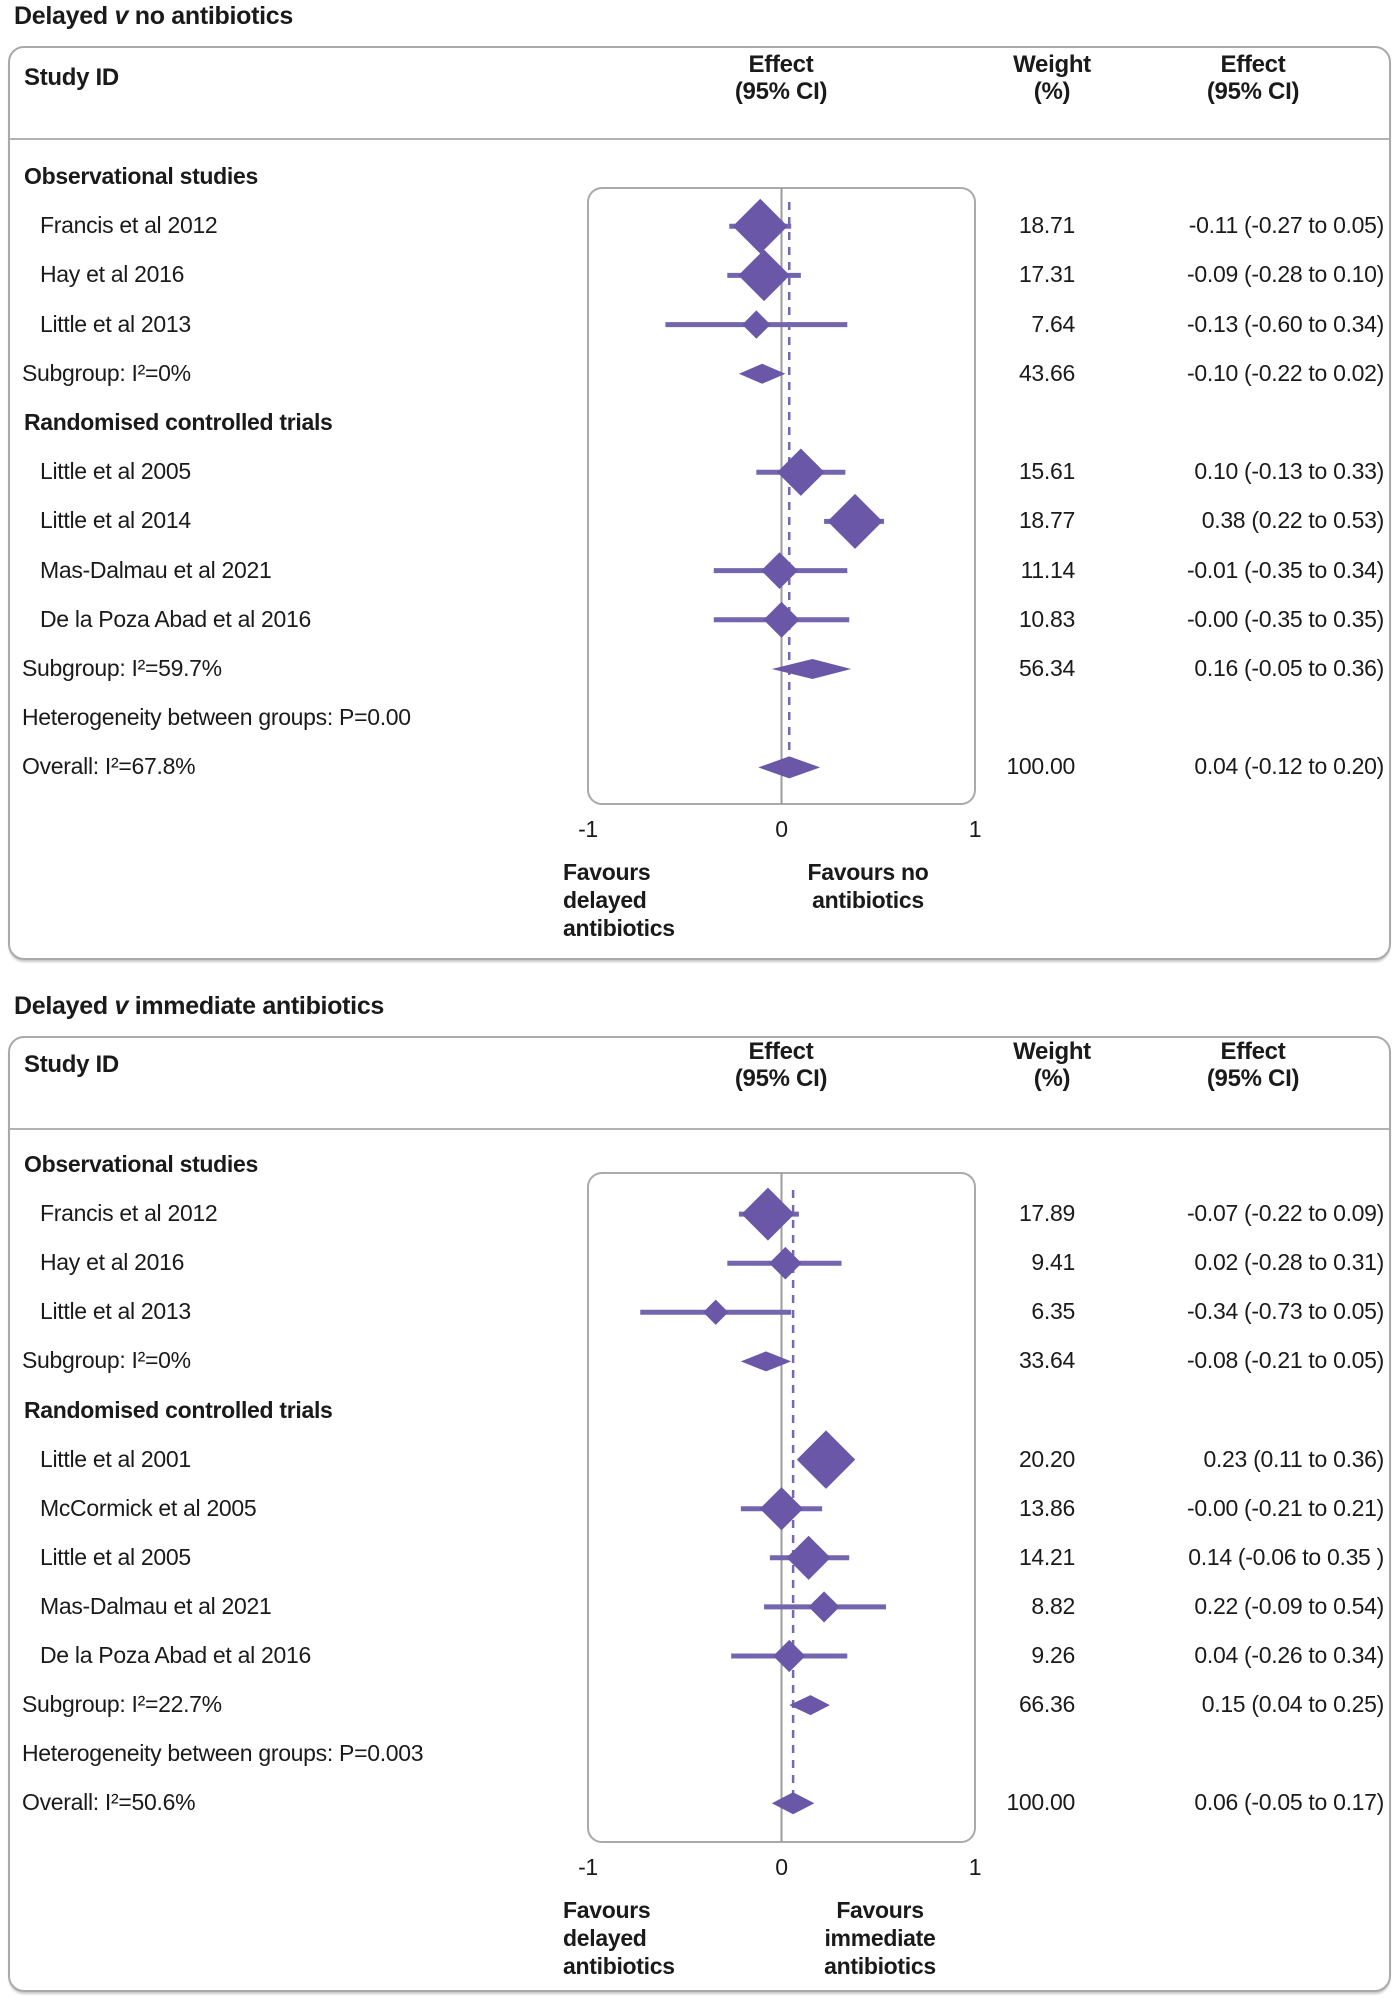 The width and height of the screenshot is (1399, 2000). I want to click on weight-value: 43.66, so click(1046, 372).